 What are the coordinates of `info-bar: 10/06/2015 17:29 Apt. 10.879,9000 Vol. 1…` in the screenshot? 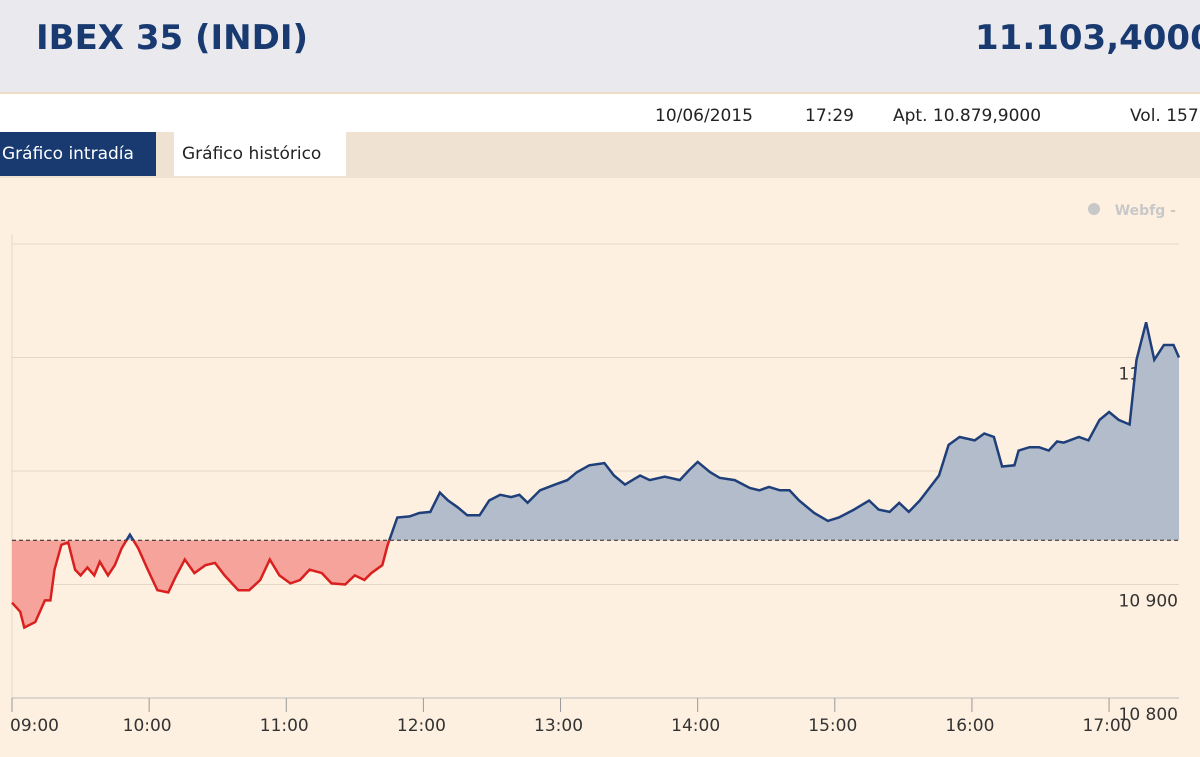 It's located at (600, 113).